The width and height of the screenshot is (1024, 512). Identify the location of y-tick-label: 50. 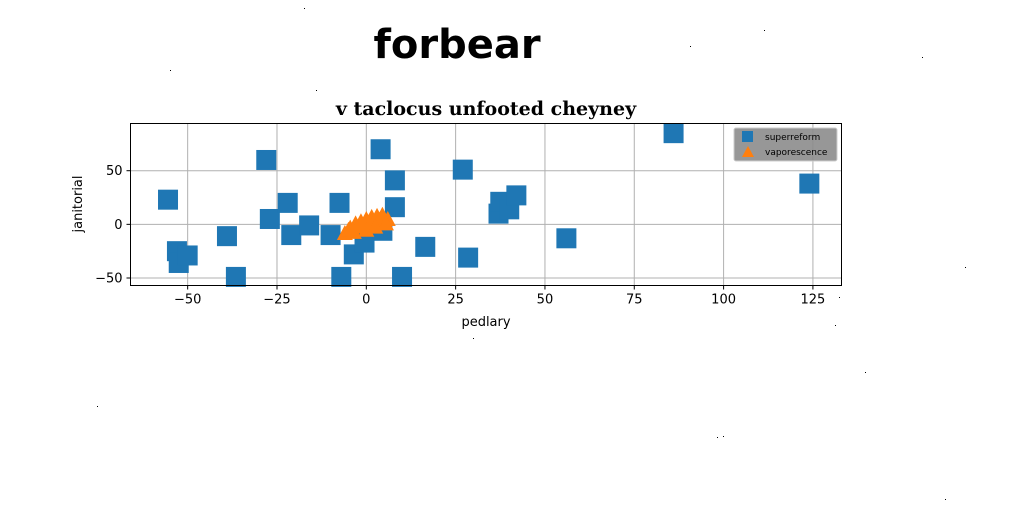
(114, 171).